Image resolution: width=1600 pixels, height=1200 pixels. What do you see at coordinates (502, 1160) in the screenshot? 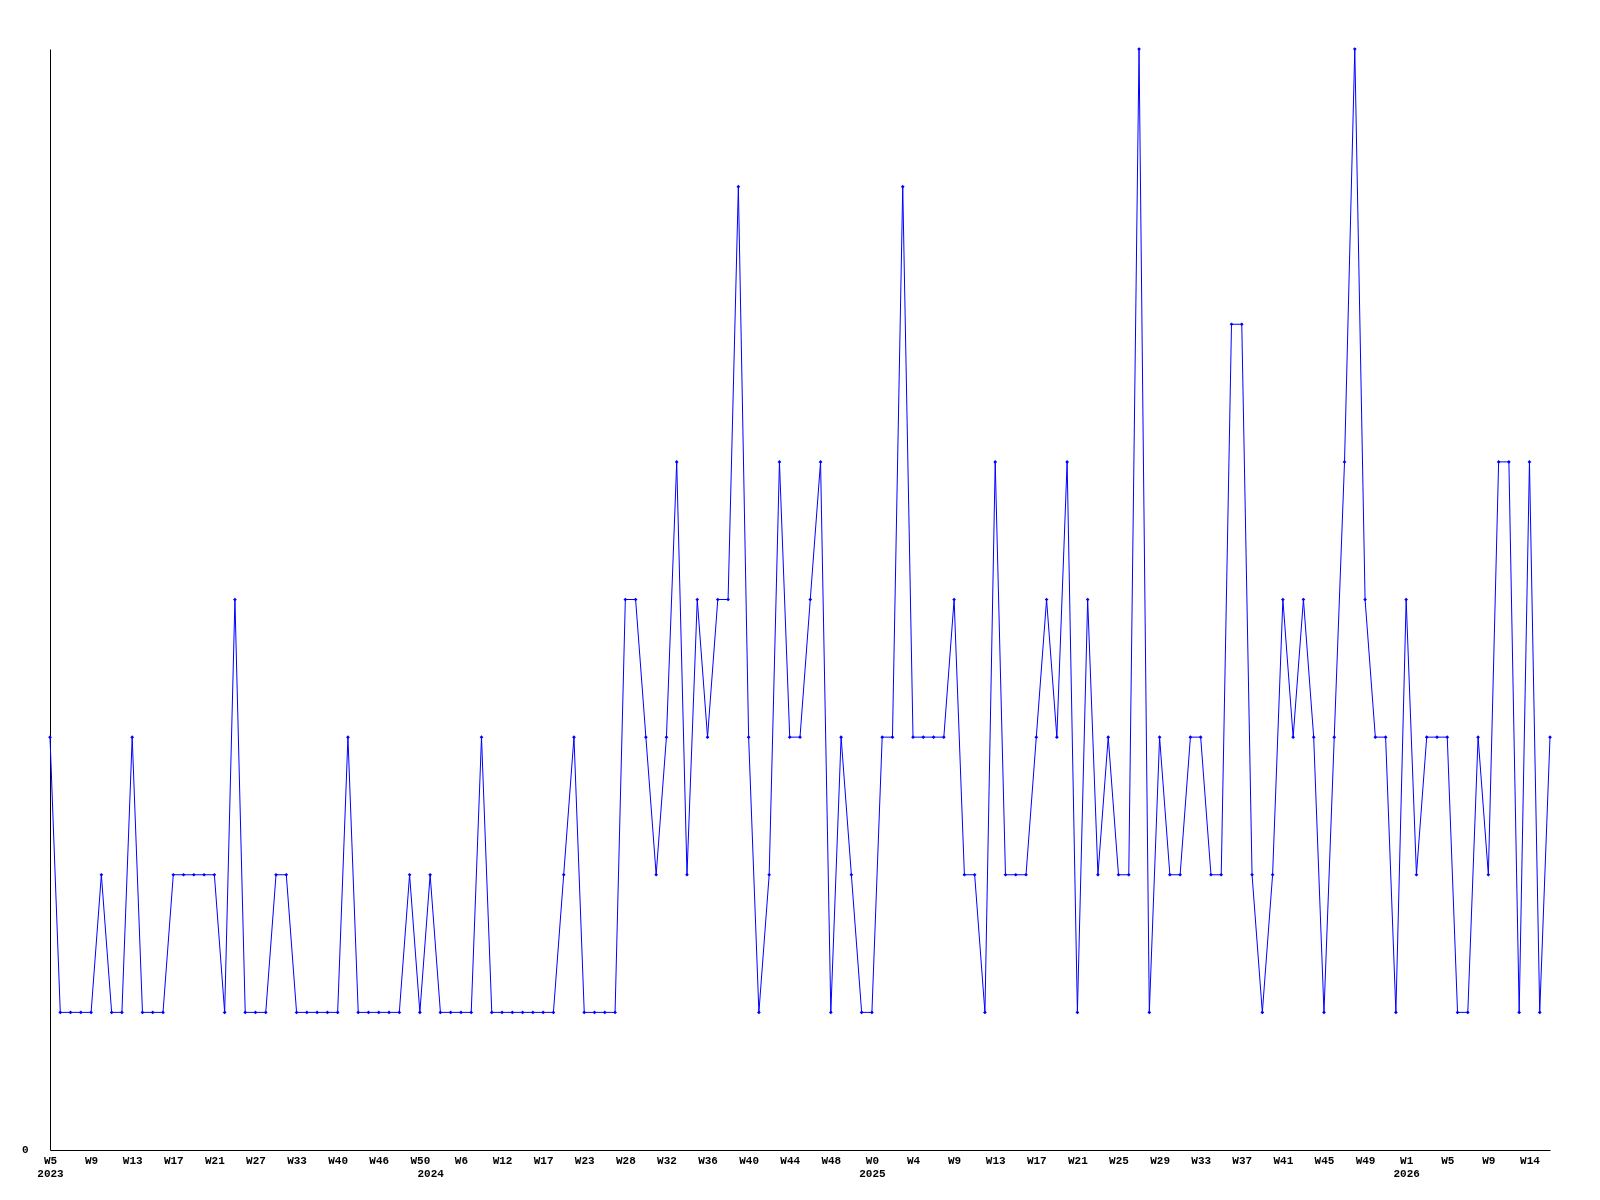
I see `x-tick-label: W12` at bounding box center [502, 1160].